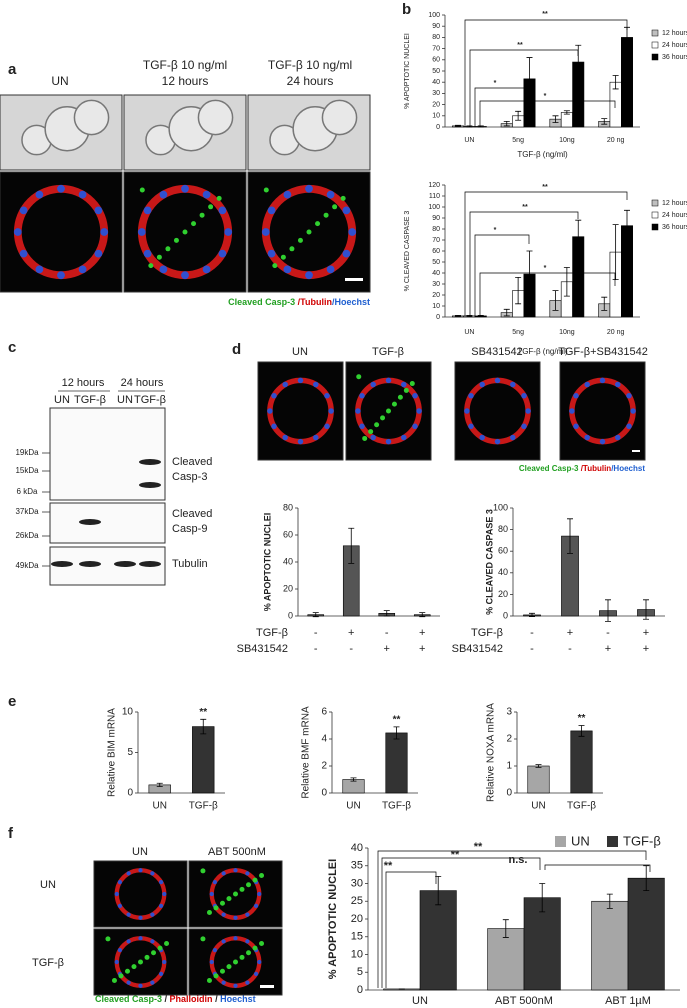 The height and width of the screenshot is (1008, 687). Describe the element at coordinates (674, 215) in the screenshot. I see `legend-label: 24 hours` at that location.